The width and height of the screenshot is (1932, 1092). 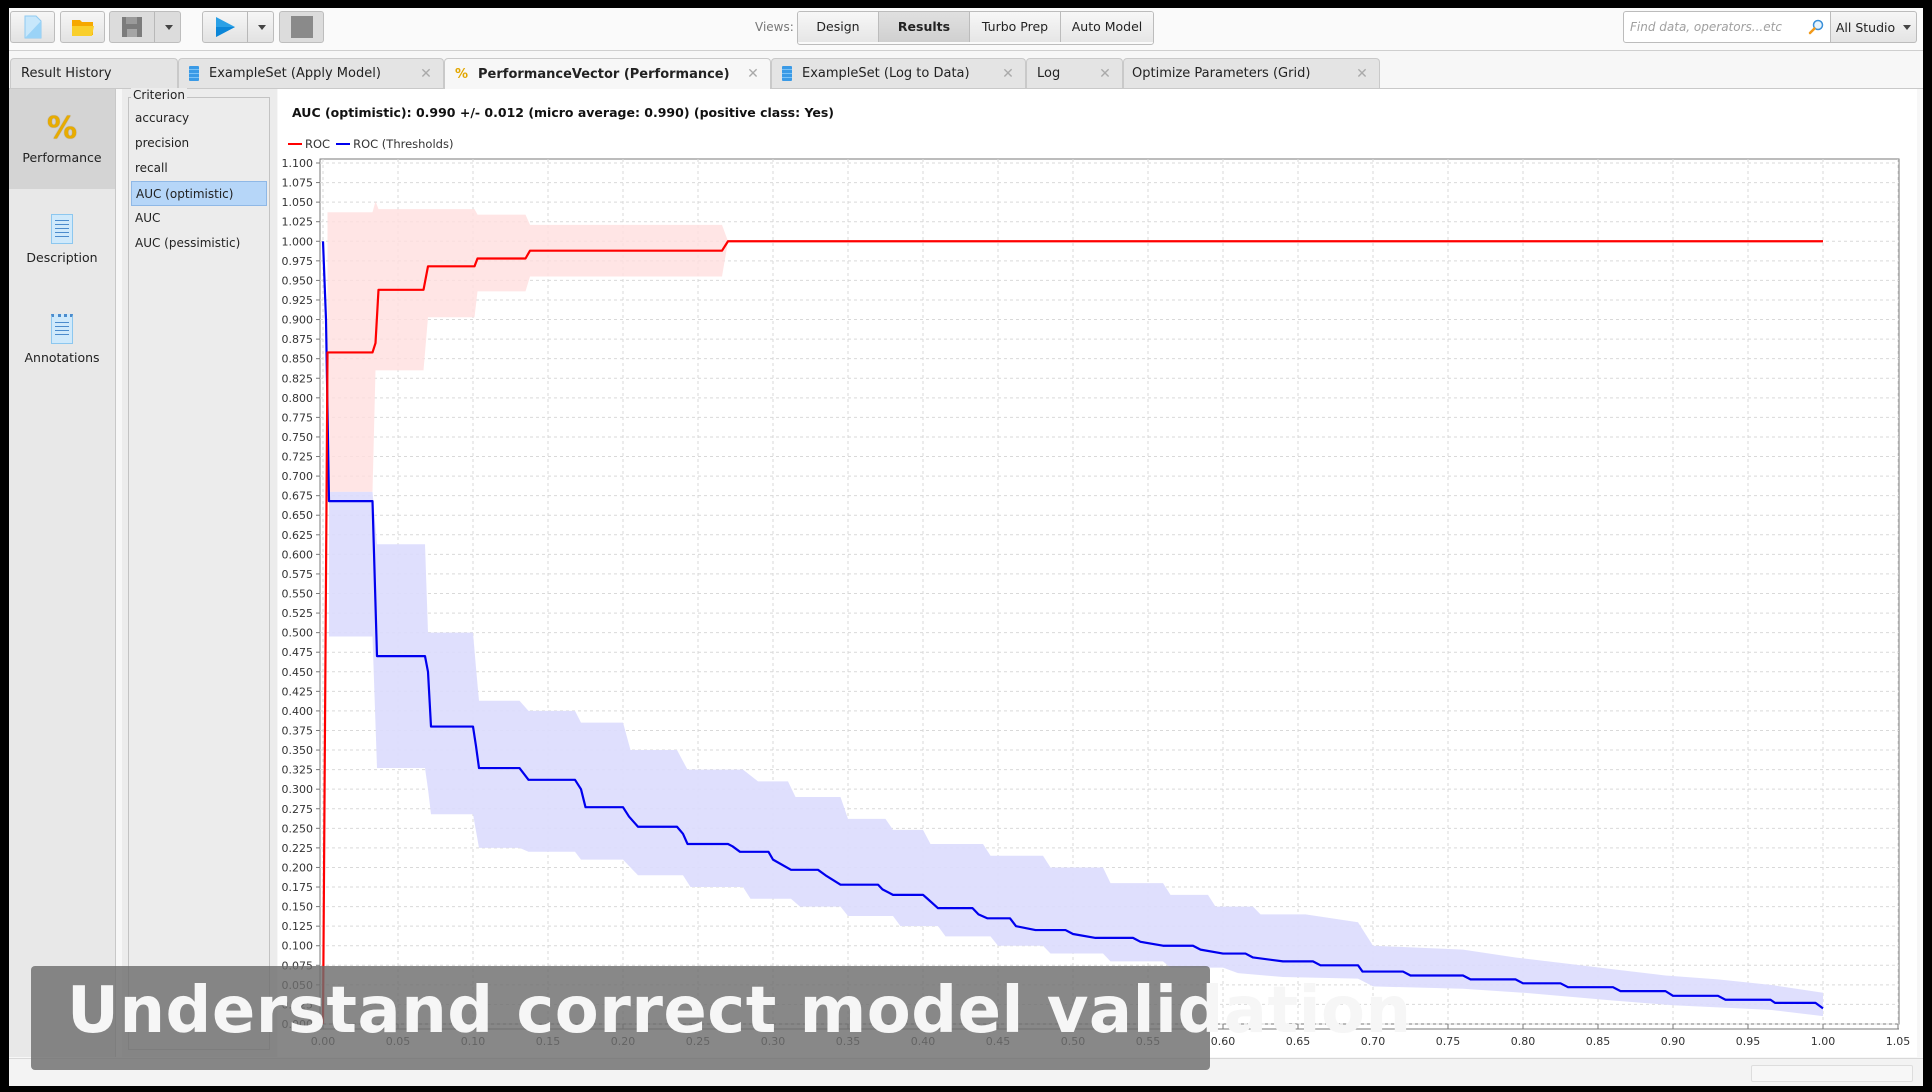 What do you see at coordinates (145, 27) in the screenshot?
I see `save-process-button` at bounding box center [145, 27].